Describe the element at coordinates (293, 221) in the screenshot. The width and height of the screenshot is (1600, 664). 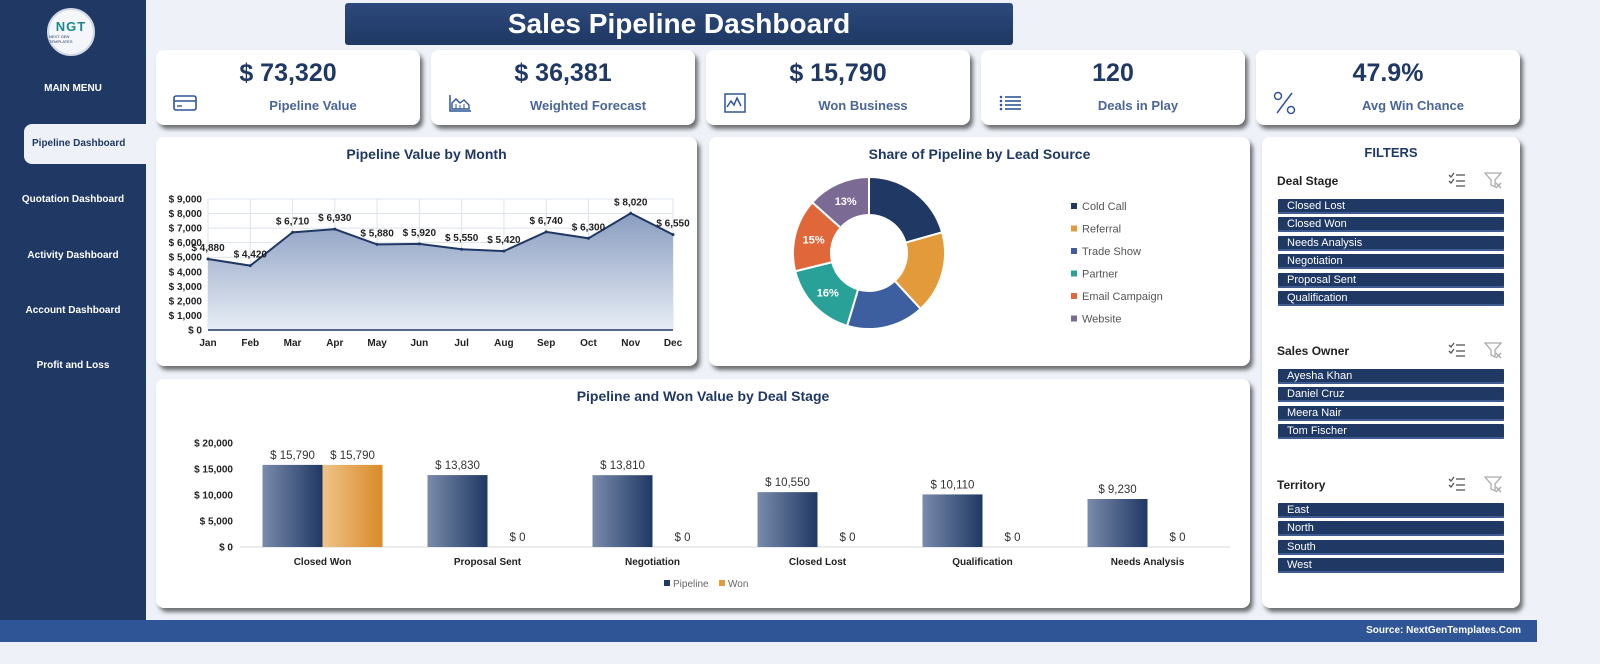
I see `data-label: $ 6,710` at that location.